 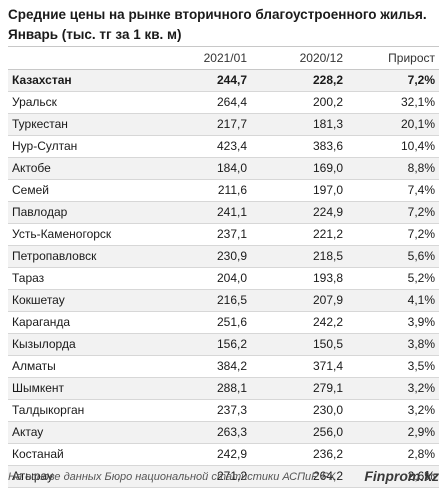 I want to click on value-2021-01-cell: 237,1, so click(x=231, y=234).